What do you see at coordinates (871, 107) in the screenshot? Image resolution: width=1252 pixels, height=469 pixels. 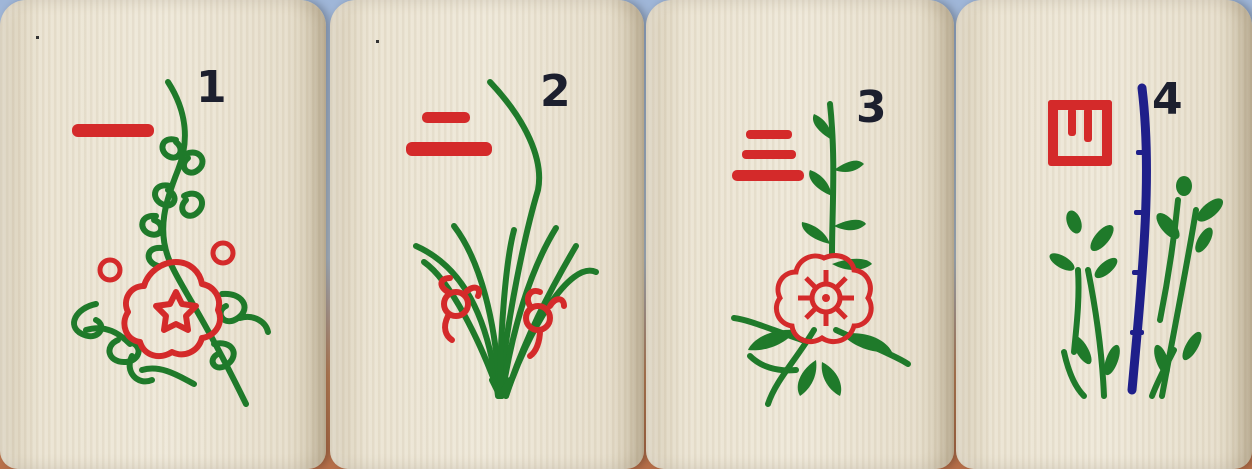 I see `tile-number: 3` at bounding box center [871, 107].